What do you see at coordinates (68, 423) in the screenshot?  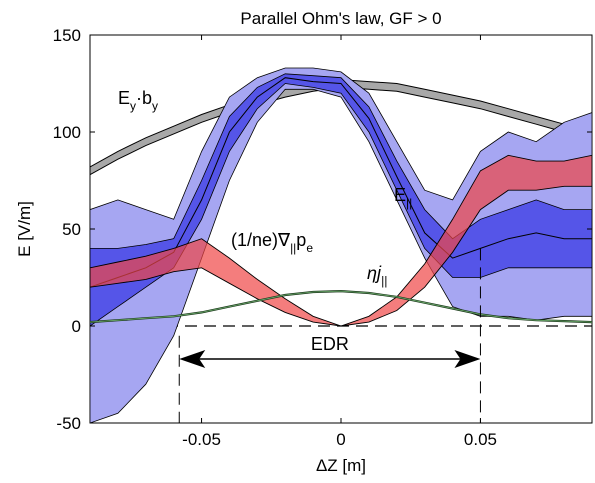 I see `y-tick-label: -50` at bounding box center [68, 423].